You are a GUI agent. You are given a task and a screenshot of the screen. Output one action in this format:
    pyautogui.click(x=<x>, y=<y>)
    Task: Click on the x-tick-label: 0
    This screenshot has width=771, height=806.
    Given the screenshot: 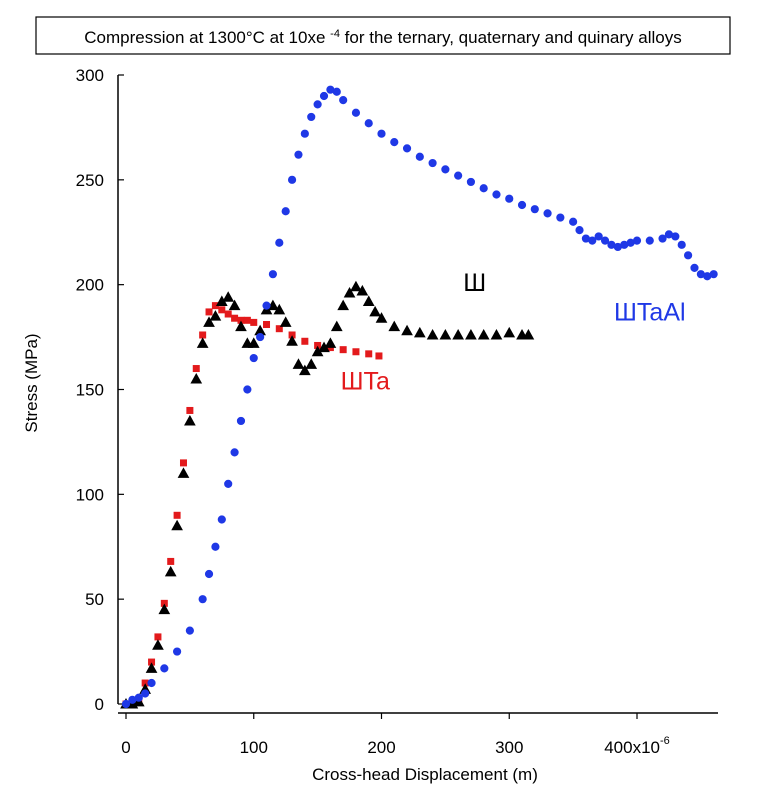 What is the action you would take?
    pyautogui.click(x=125, y=747)
    